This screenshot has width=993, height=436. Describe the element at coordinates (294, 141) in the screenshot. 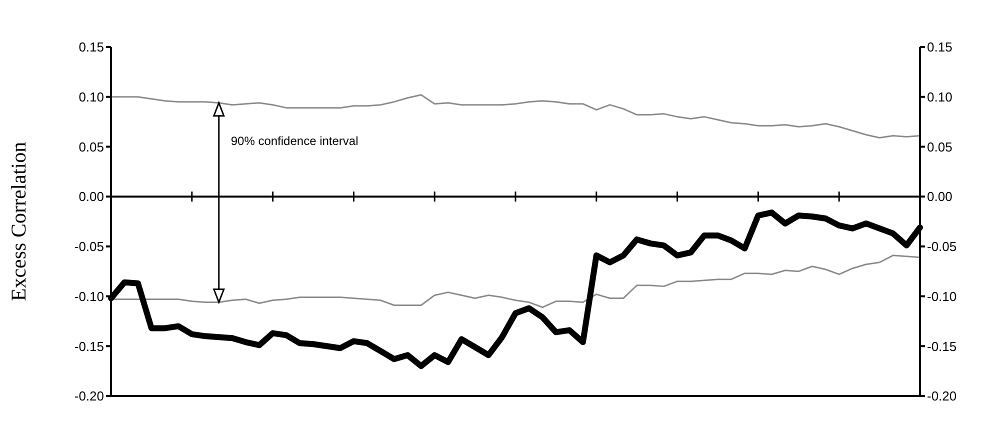

I see `annotation: 90% confidence interval` at that location.